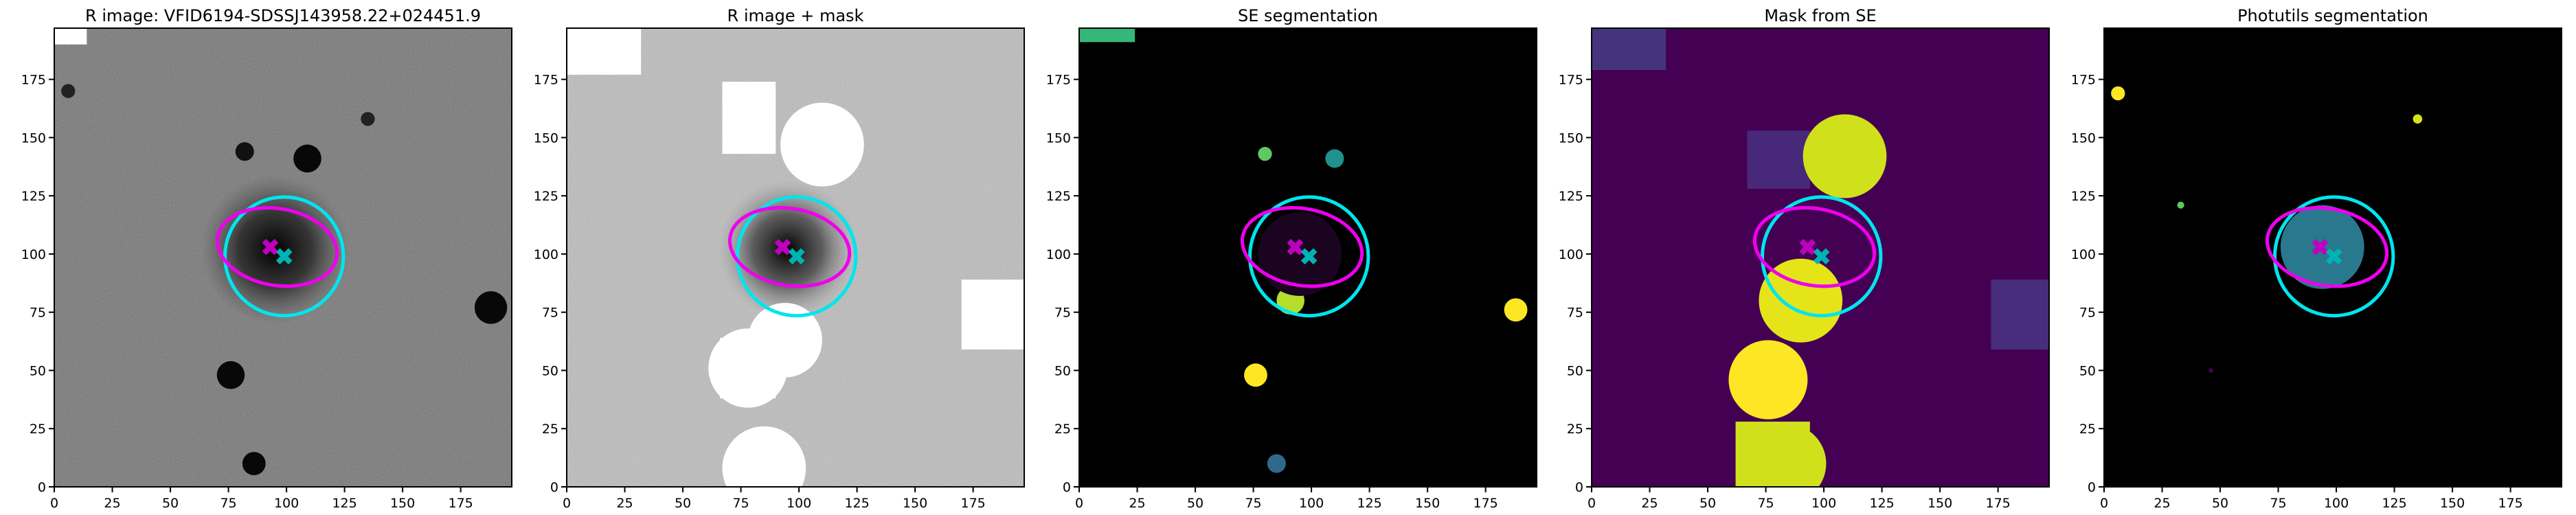 The image size is (2576, 515). Describe the element at coordinates (1575, 429) in the screenshot. I see `y-tick-label: 25` at that location.